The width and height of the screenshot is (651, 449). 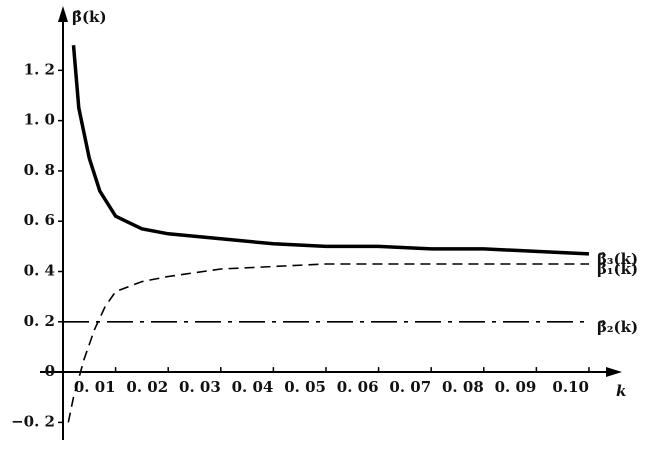 What do you see at coordinates (89, 17) in the screenshot?
I see `y-axis-label: β̂(k)` at bounding box center [89, 17].